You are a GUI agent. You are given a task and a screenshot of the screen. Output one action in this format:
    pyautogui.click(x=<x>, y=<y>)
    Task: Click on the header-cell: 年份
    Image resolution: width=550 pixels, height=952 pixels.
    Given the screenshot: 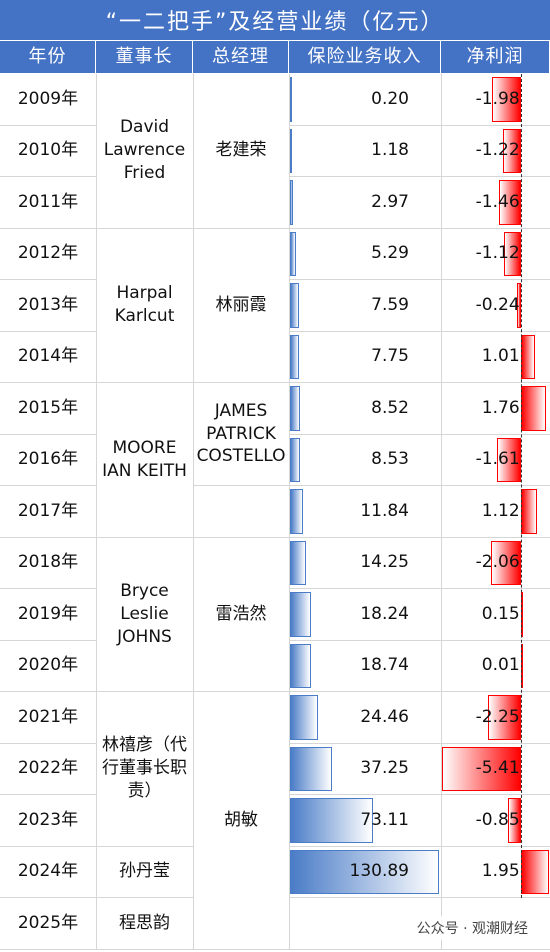 What is the action you would take?
    pyautogui.click(x=48, y=57)
    